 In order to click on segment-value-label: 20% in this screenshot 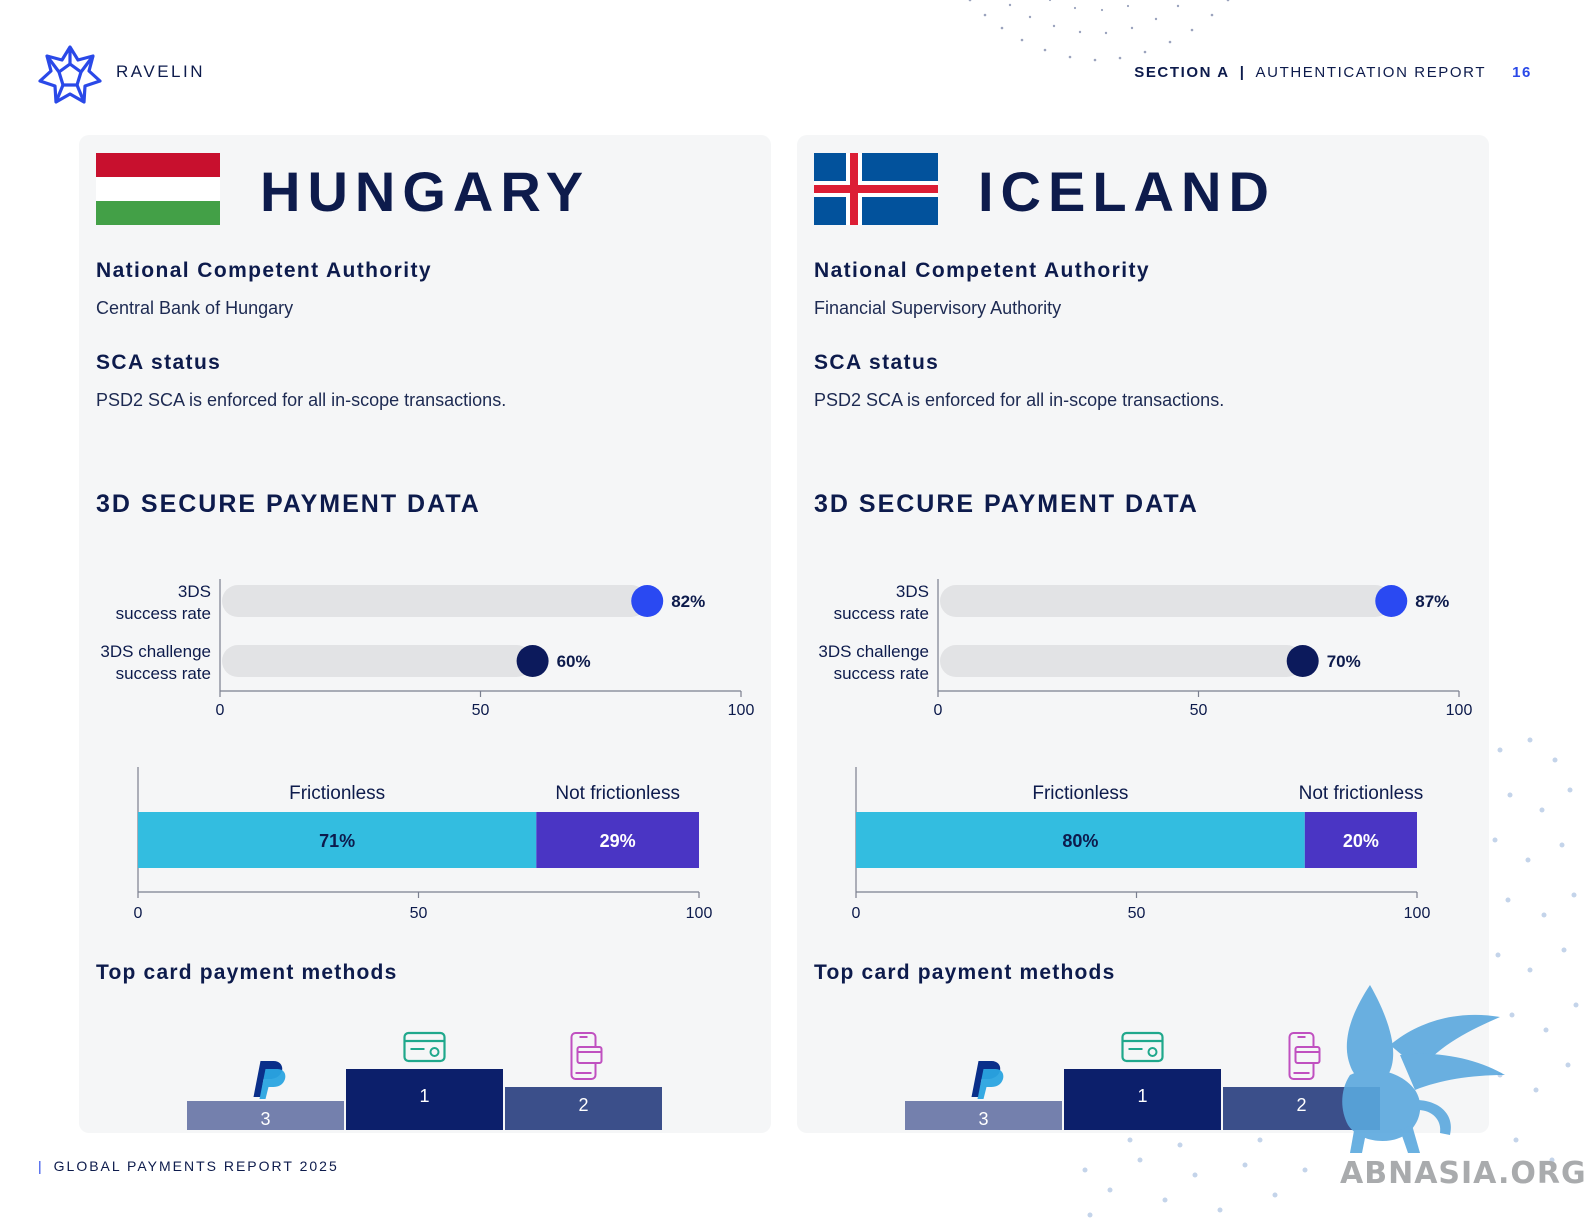, I will do `click(1361, 841)`.